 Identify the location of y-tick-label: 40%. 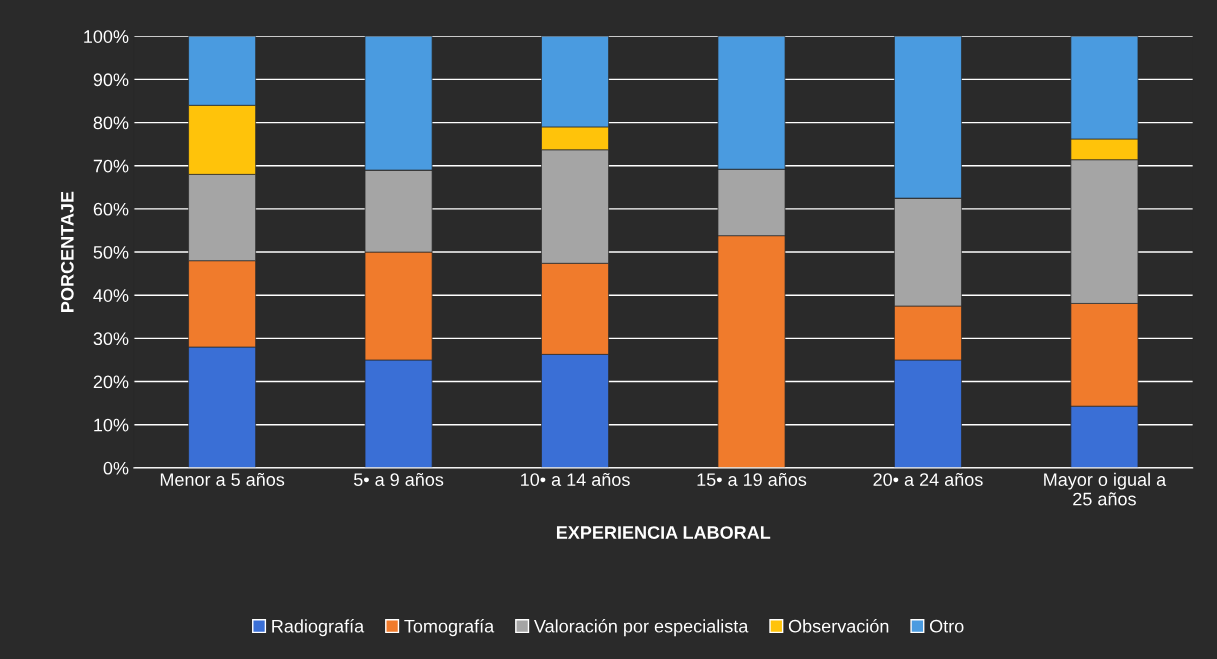
(111, 295).